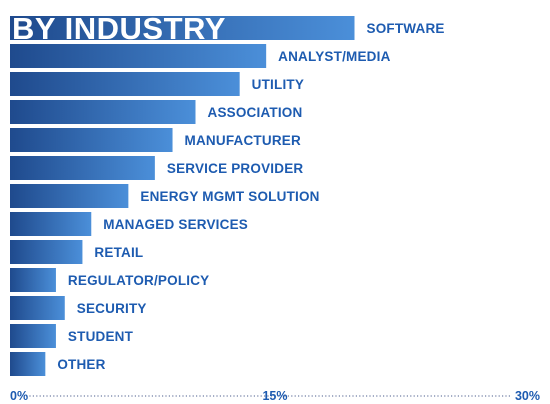 The width and height of the screenshot is (550, 404). Describe the element at coordinates (278, 84) in the screenshot. I see `bar-label-utility: UTILITY` at that location.